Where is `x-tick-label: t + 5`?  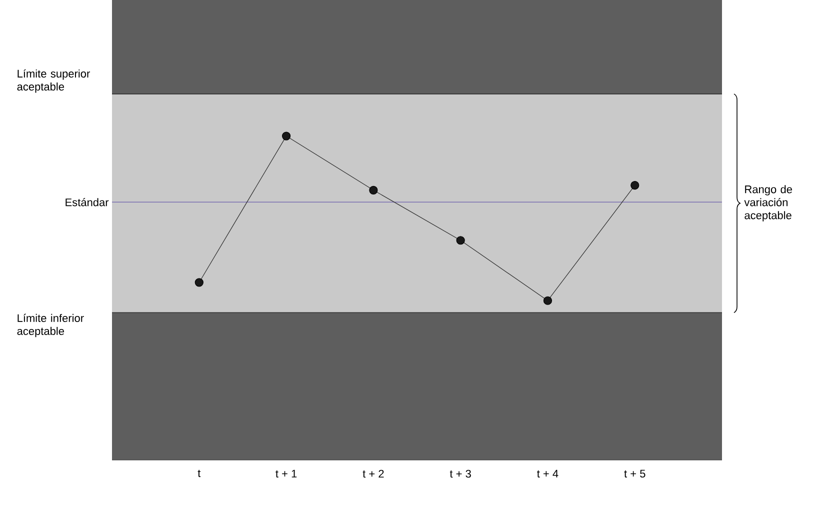
x-tick-label: t + 5 is located at coordinates (635, 474).